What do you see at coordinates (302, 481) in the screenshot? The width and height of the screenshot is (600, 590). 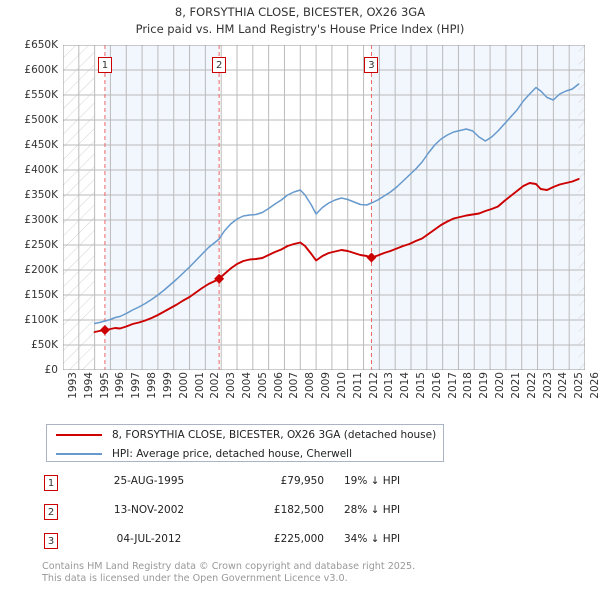 I see `transaction-price: £79,950` at bounding box center [302, 481].